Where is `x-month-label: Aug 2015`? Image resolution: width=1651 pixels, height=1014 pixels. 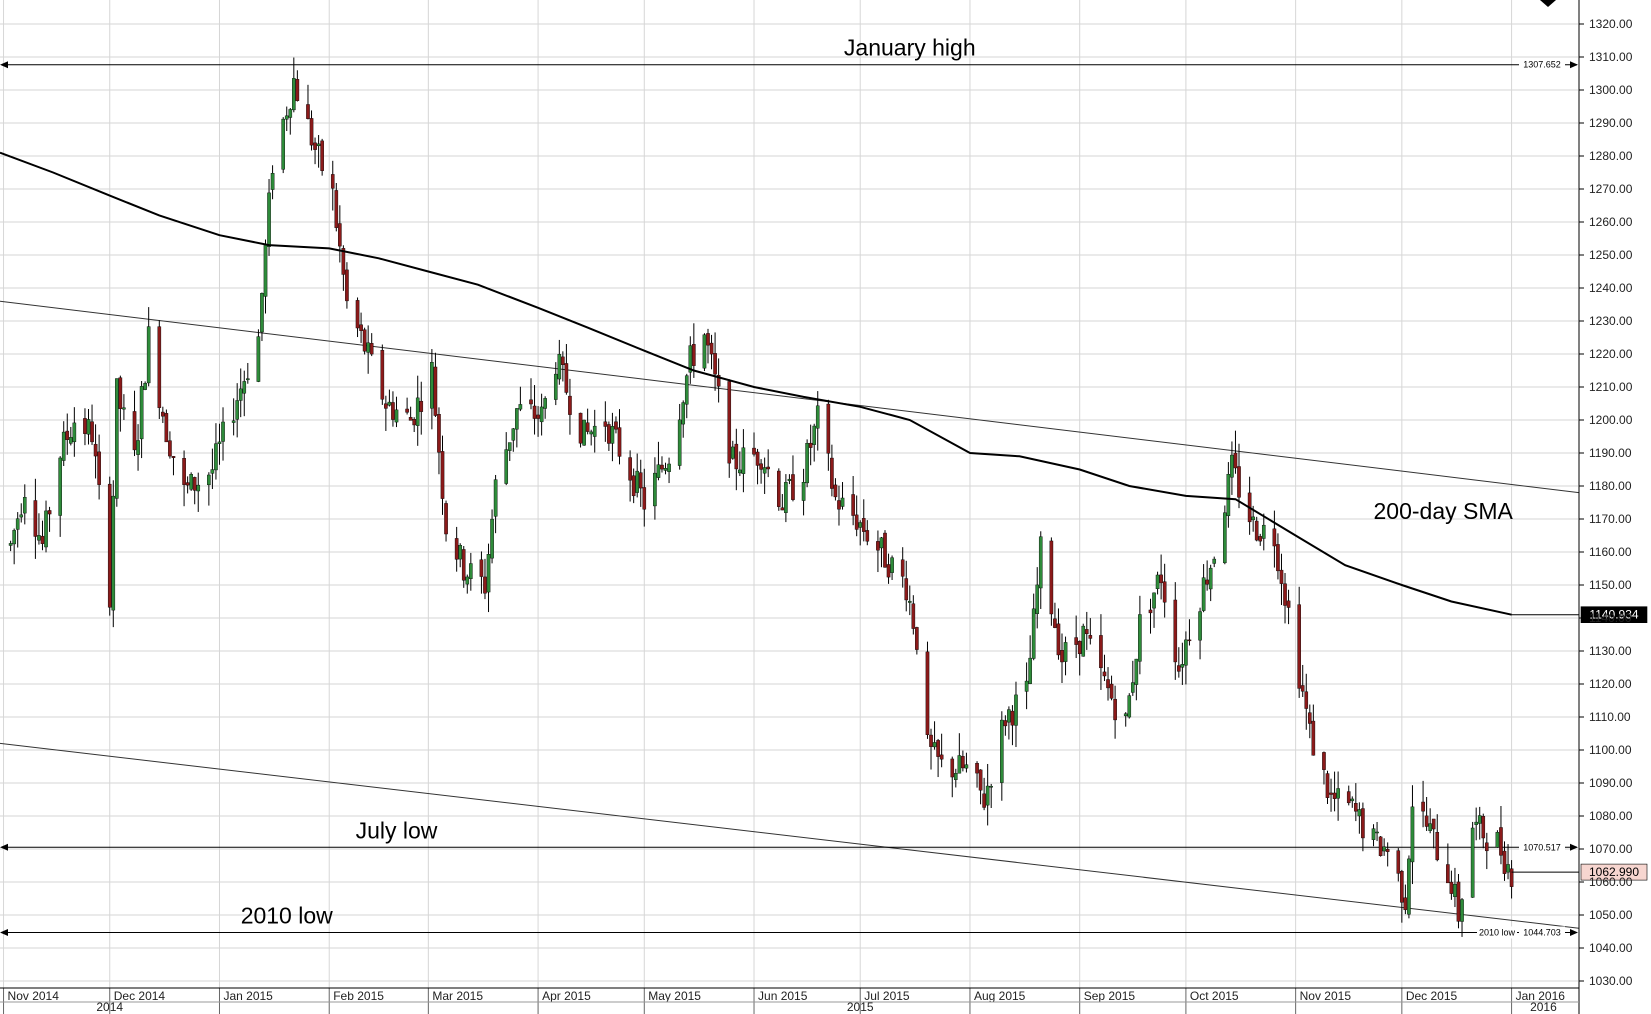
x-month-label: Aug 2015 is located at coordinates (1000, 996).